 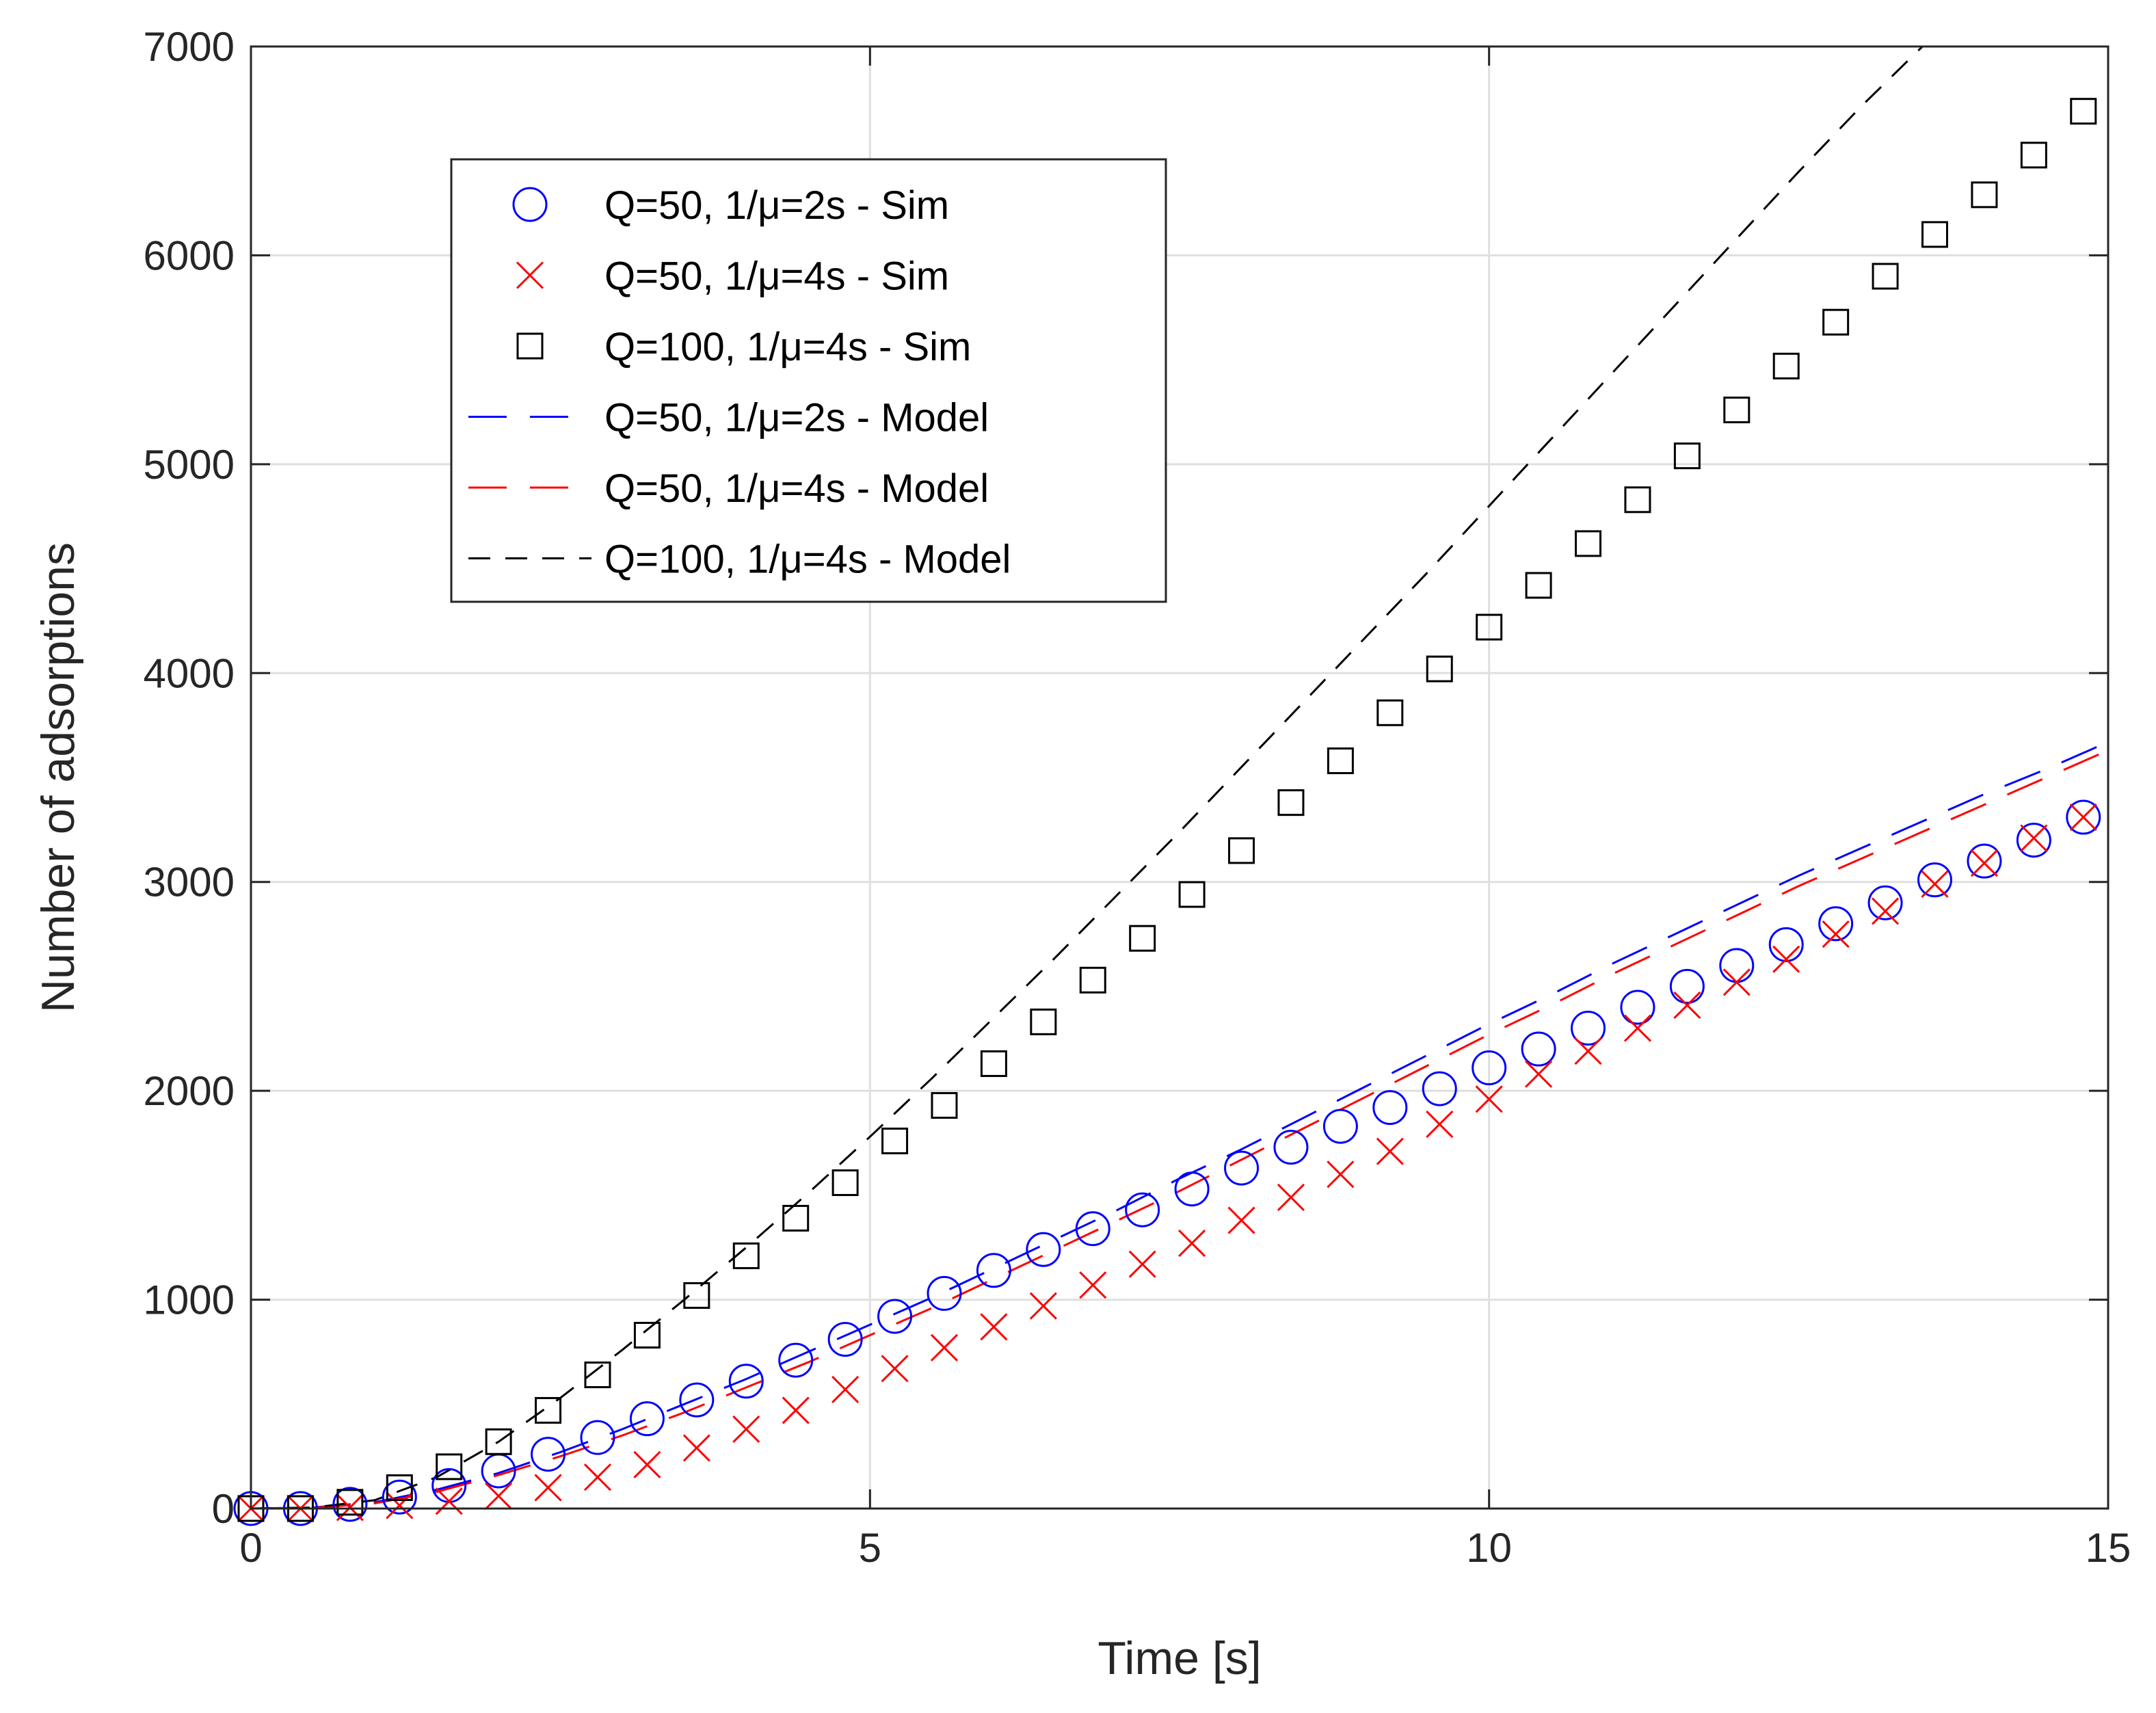 I want to click on legend-box, so click(x=808, y=380).